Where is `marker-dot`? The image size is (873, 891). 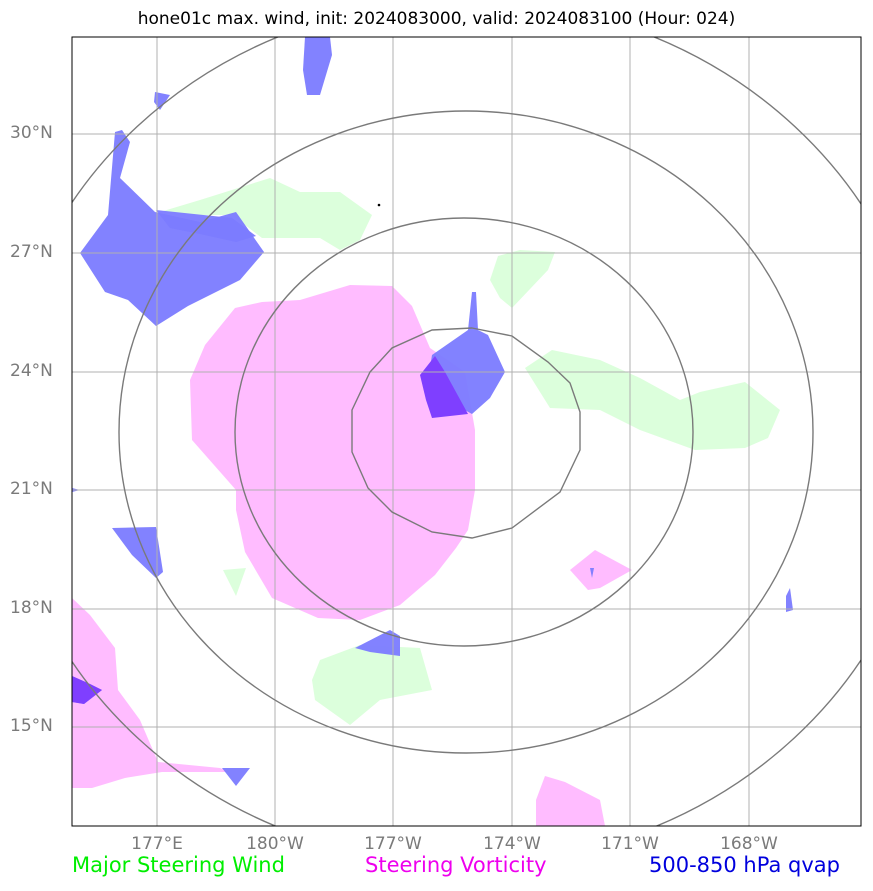
marker-dot is located at coordinates (379, 205).